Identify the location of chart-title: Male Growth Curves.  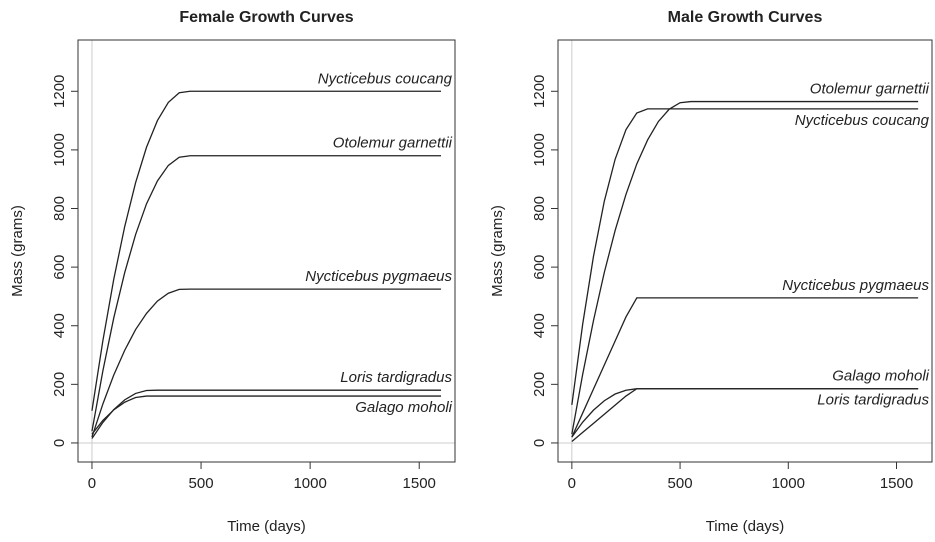
(745, 17).